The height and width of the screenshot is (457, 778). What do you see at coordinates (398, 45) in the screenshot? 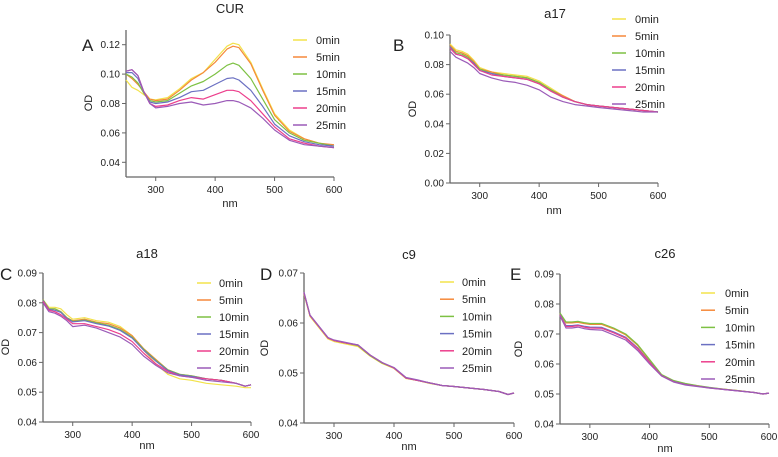
I see `panel-label: B` at bounding box center [398, 45].